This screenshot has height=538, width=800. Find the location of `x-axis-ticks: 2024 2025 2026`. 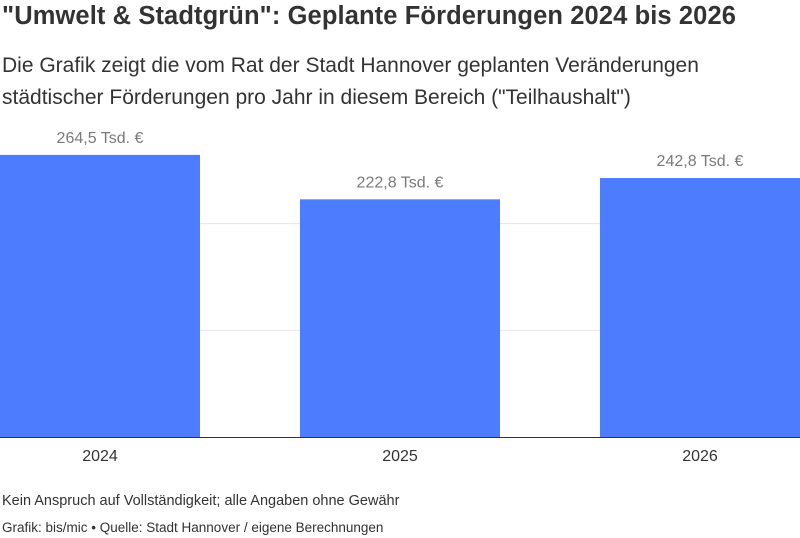

x-axis-ticks: 2024 2025 2026 is located at coordinates (400, 456).